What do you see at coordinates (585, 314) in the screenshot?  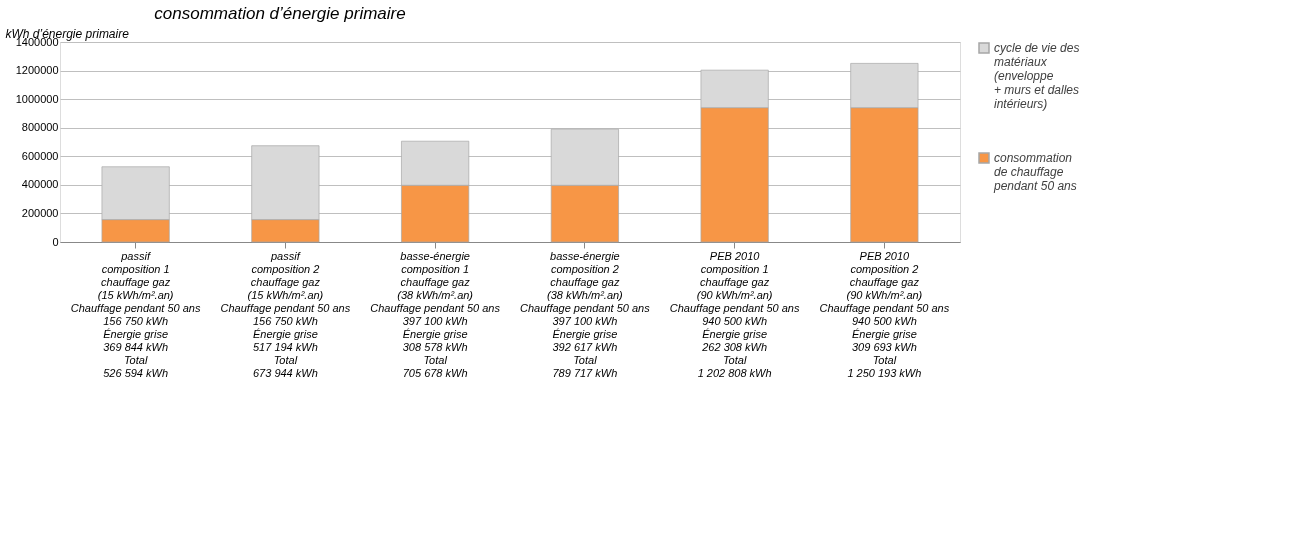 I see `category-label: basse-énergie composition 2 chauffage gaz (38 kWh/m².an) Chauffage pendant 50 ans 397 100 kWh Énergie grise 392 617 kWh Total 789 717 kWh` at bounding box center [585, 314].